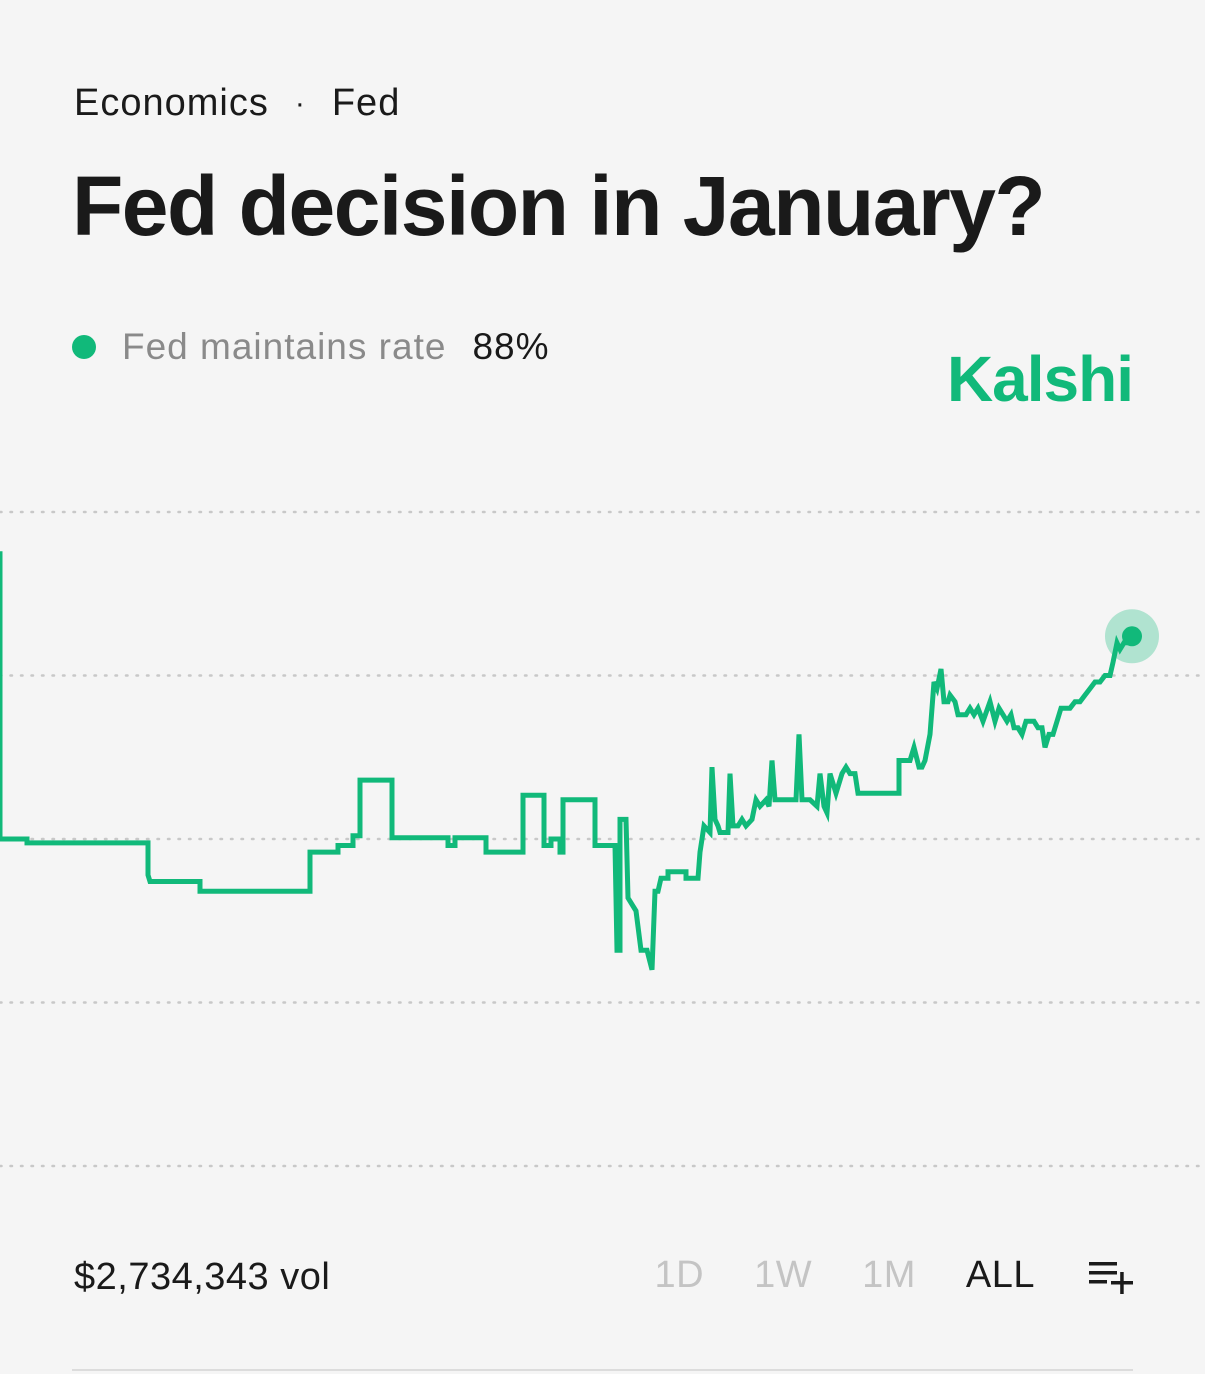 This screenshot has width=1205, height=1374. I want to click on divider, so click(602, 1370).